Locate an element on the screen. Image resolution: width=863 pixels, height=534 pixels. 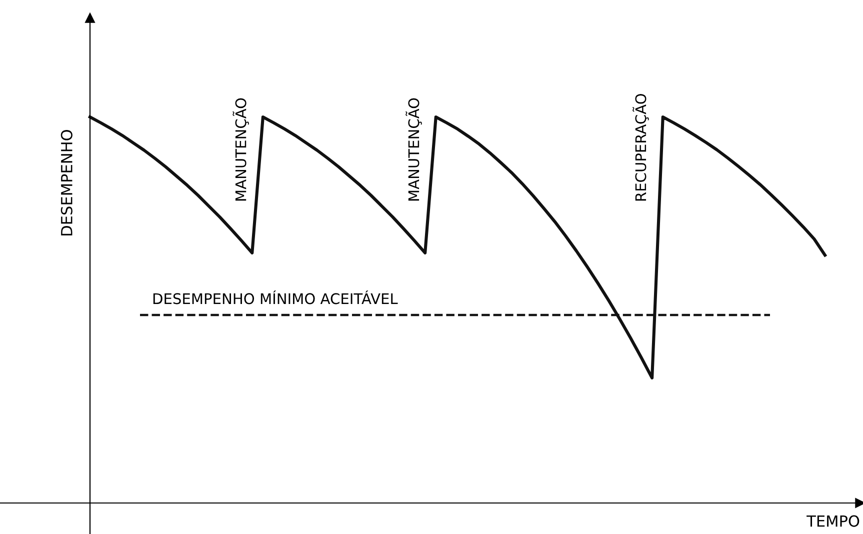
annotation: RECUPERAÇÃO is located at coordinates (640, 147).